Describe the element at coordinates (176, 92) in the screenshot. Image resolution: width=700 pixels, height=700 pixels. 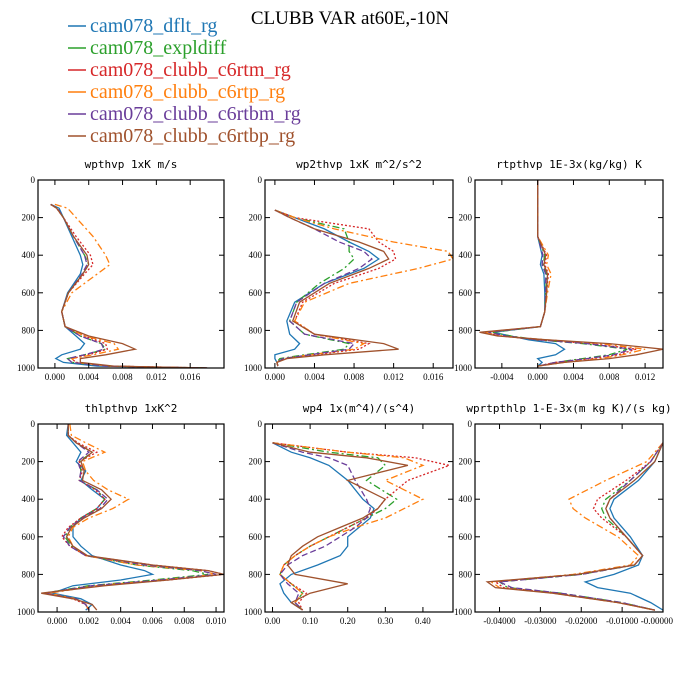
I see `legend-item: cam078_clubb_c6rtp_rg` at that location.